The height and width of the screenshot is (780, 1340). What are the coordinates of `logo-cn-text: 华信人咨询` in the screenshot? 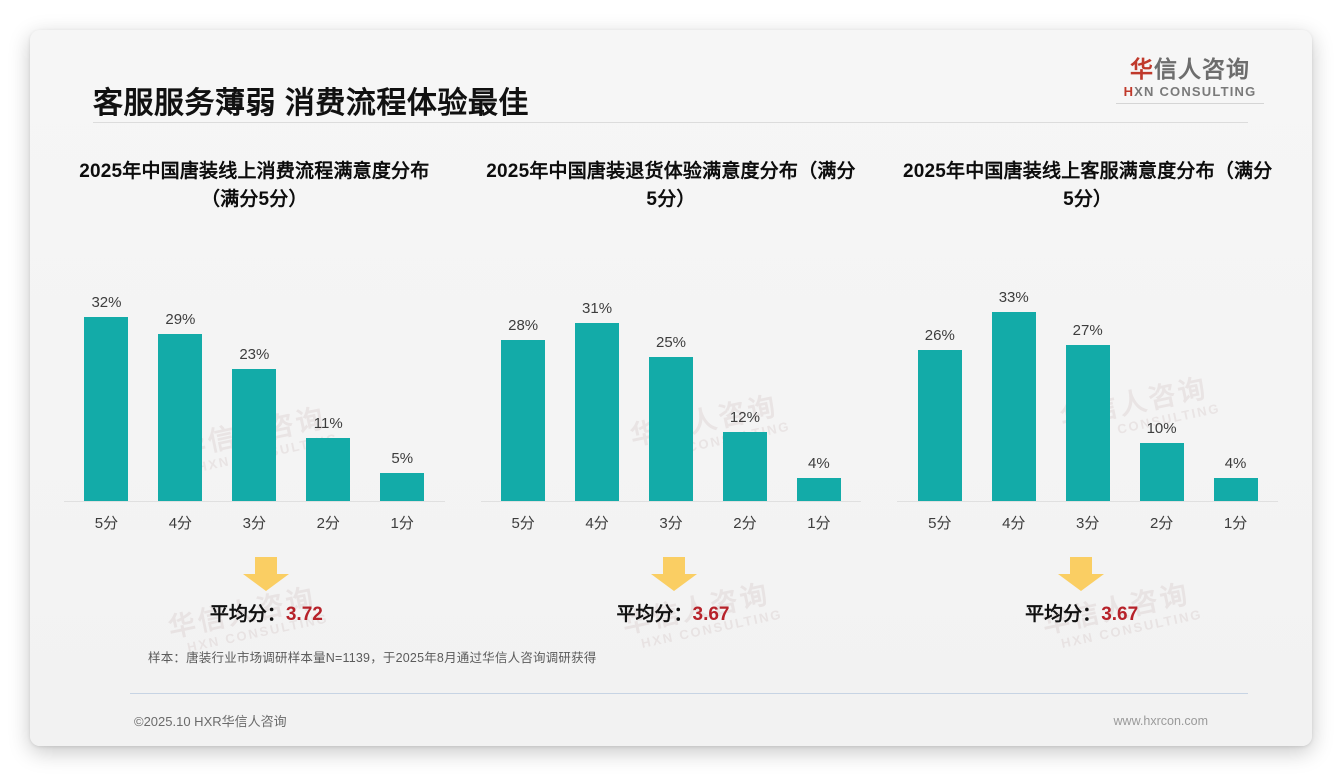 It's located at (1190, 69).